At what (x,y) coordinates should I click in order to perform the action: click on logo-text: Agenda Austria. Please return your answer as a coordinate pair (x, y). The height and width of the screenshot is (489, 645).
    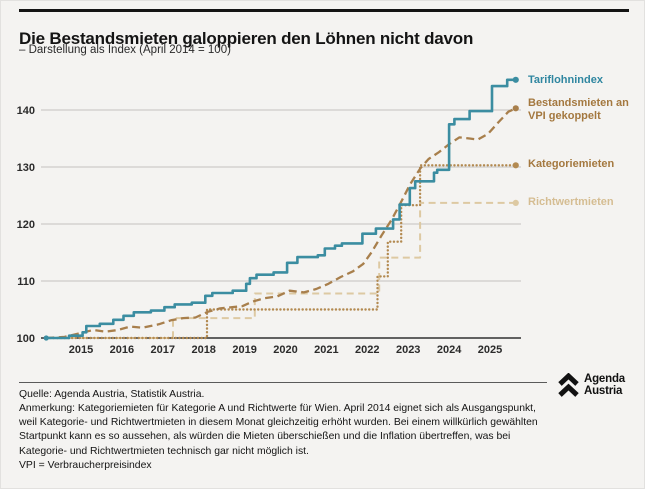
    Looking at the image, I should click on (604, 385).